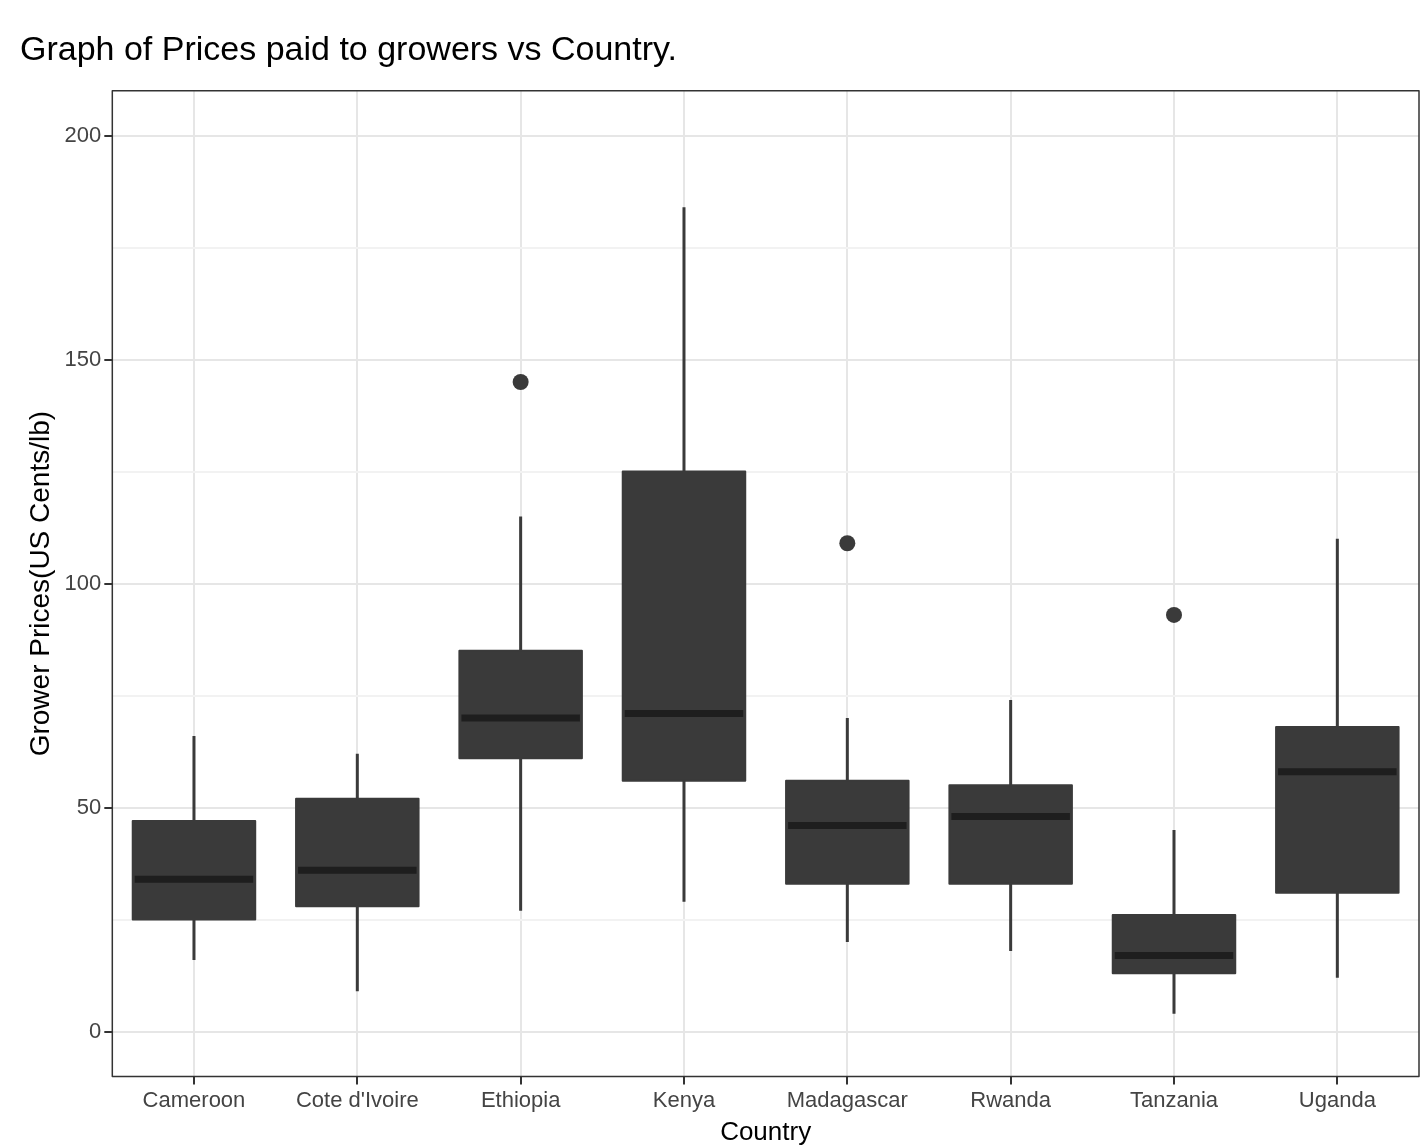 Image resolution: width=1423 pixels, height=1148 pixels. What do you see at coordinates (357, 1099) in the screenshot?
I see `x-tick-label: Cote d'Ivoire` at bounding box center [357, 1099].